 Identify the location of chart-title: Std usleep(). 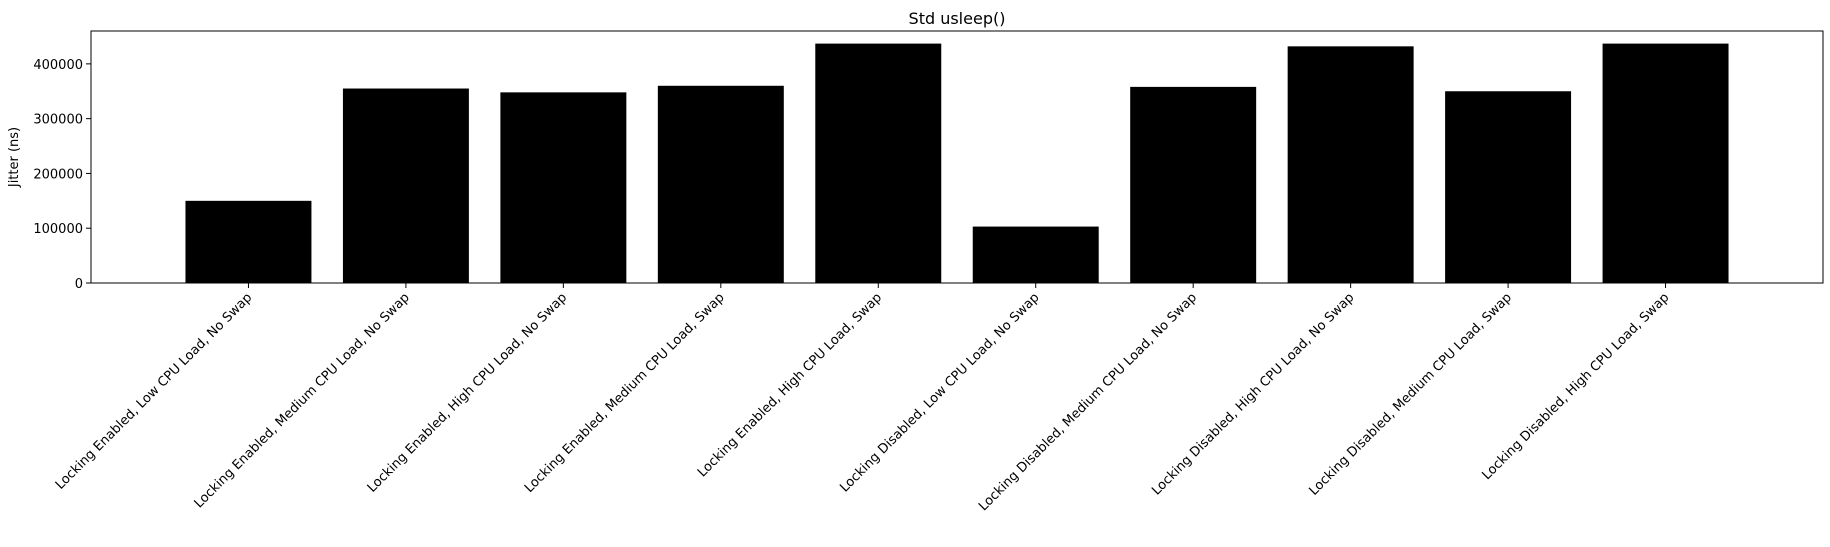
(957, 18).